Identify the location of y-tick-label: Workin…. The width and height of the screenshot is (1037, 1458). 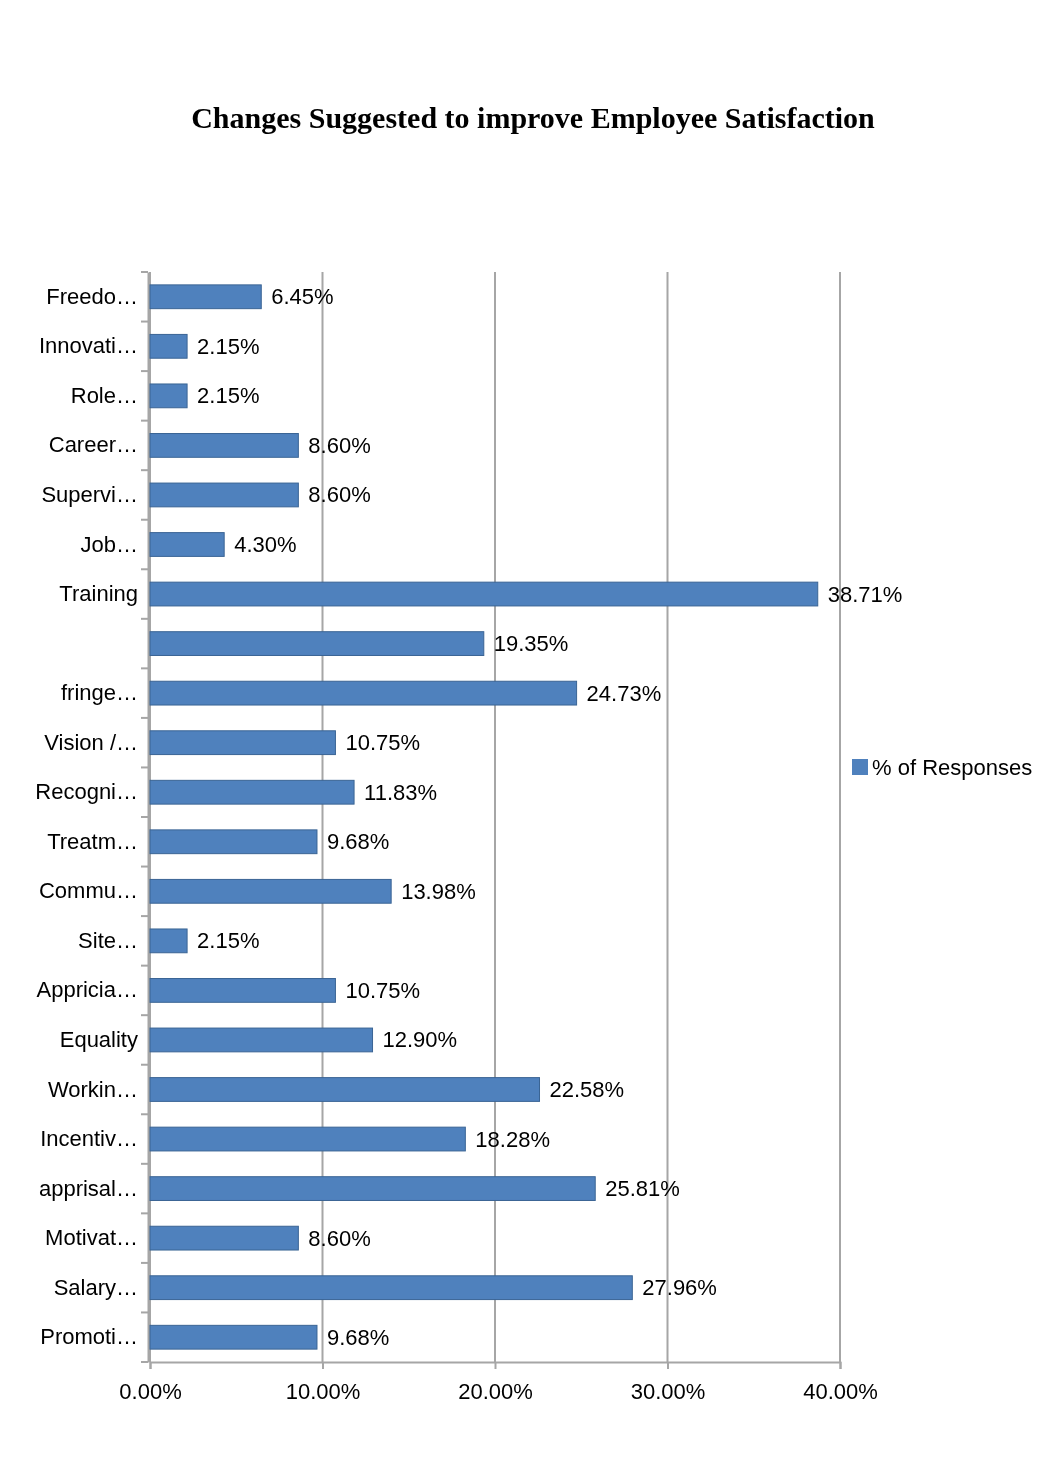
(92, 1089).